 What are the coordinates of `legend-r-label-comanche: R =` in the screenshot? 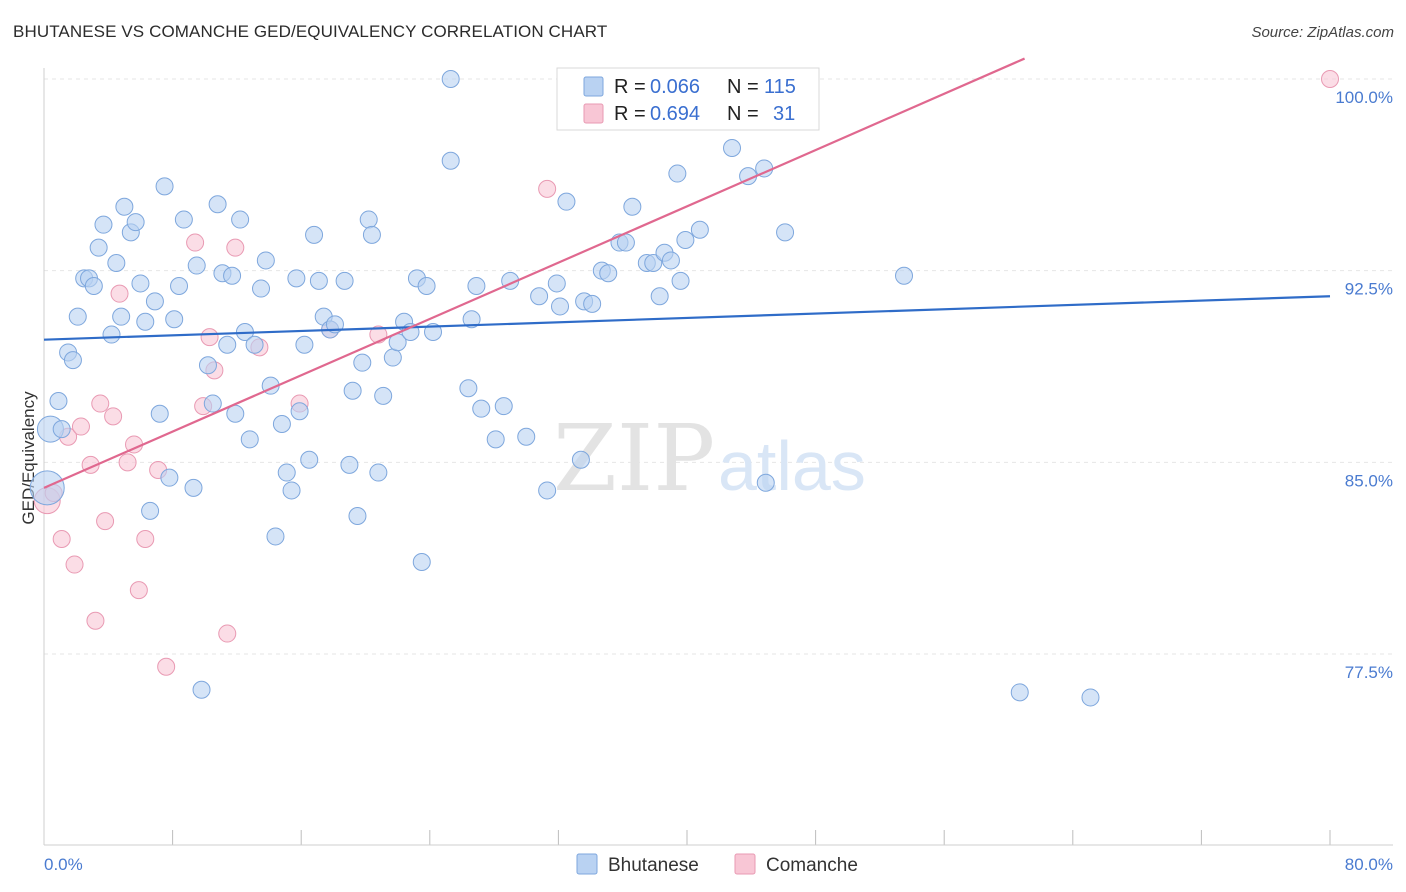 It's located at (630, 114).